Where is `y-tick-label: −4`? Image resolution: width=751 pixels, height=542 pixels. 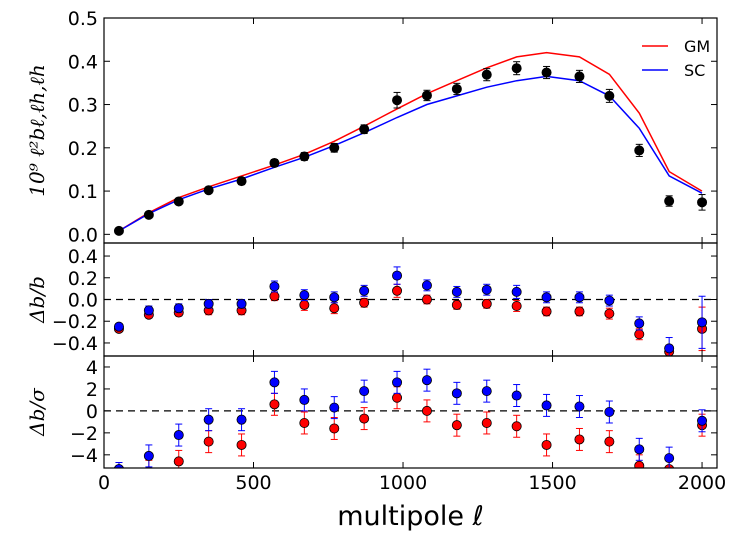
y-tick-label: −4 is located at coordinates (84, 456).